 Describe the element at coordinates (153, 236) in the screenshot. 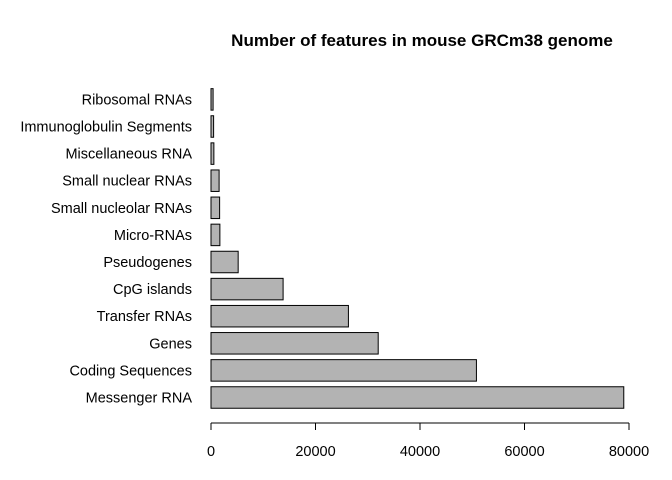

I see `category-label-micro-rnas: Micro-RNAs` at that location.